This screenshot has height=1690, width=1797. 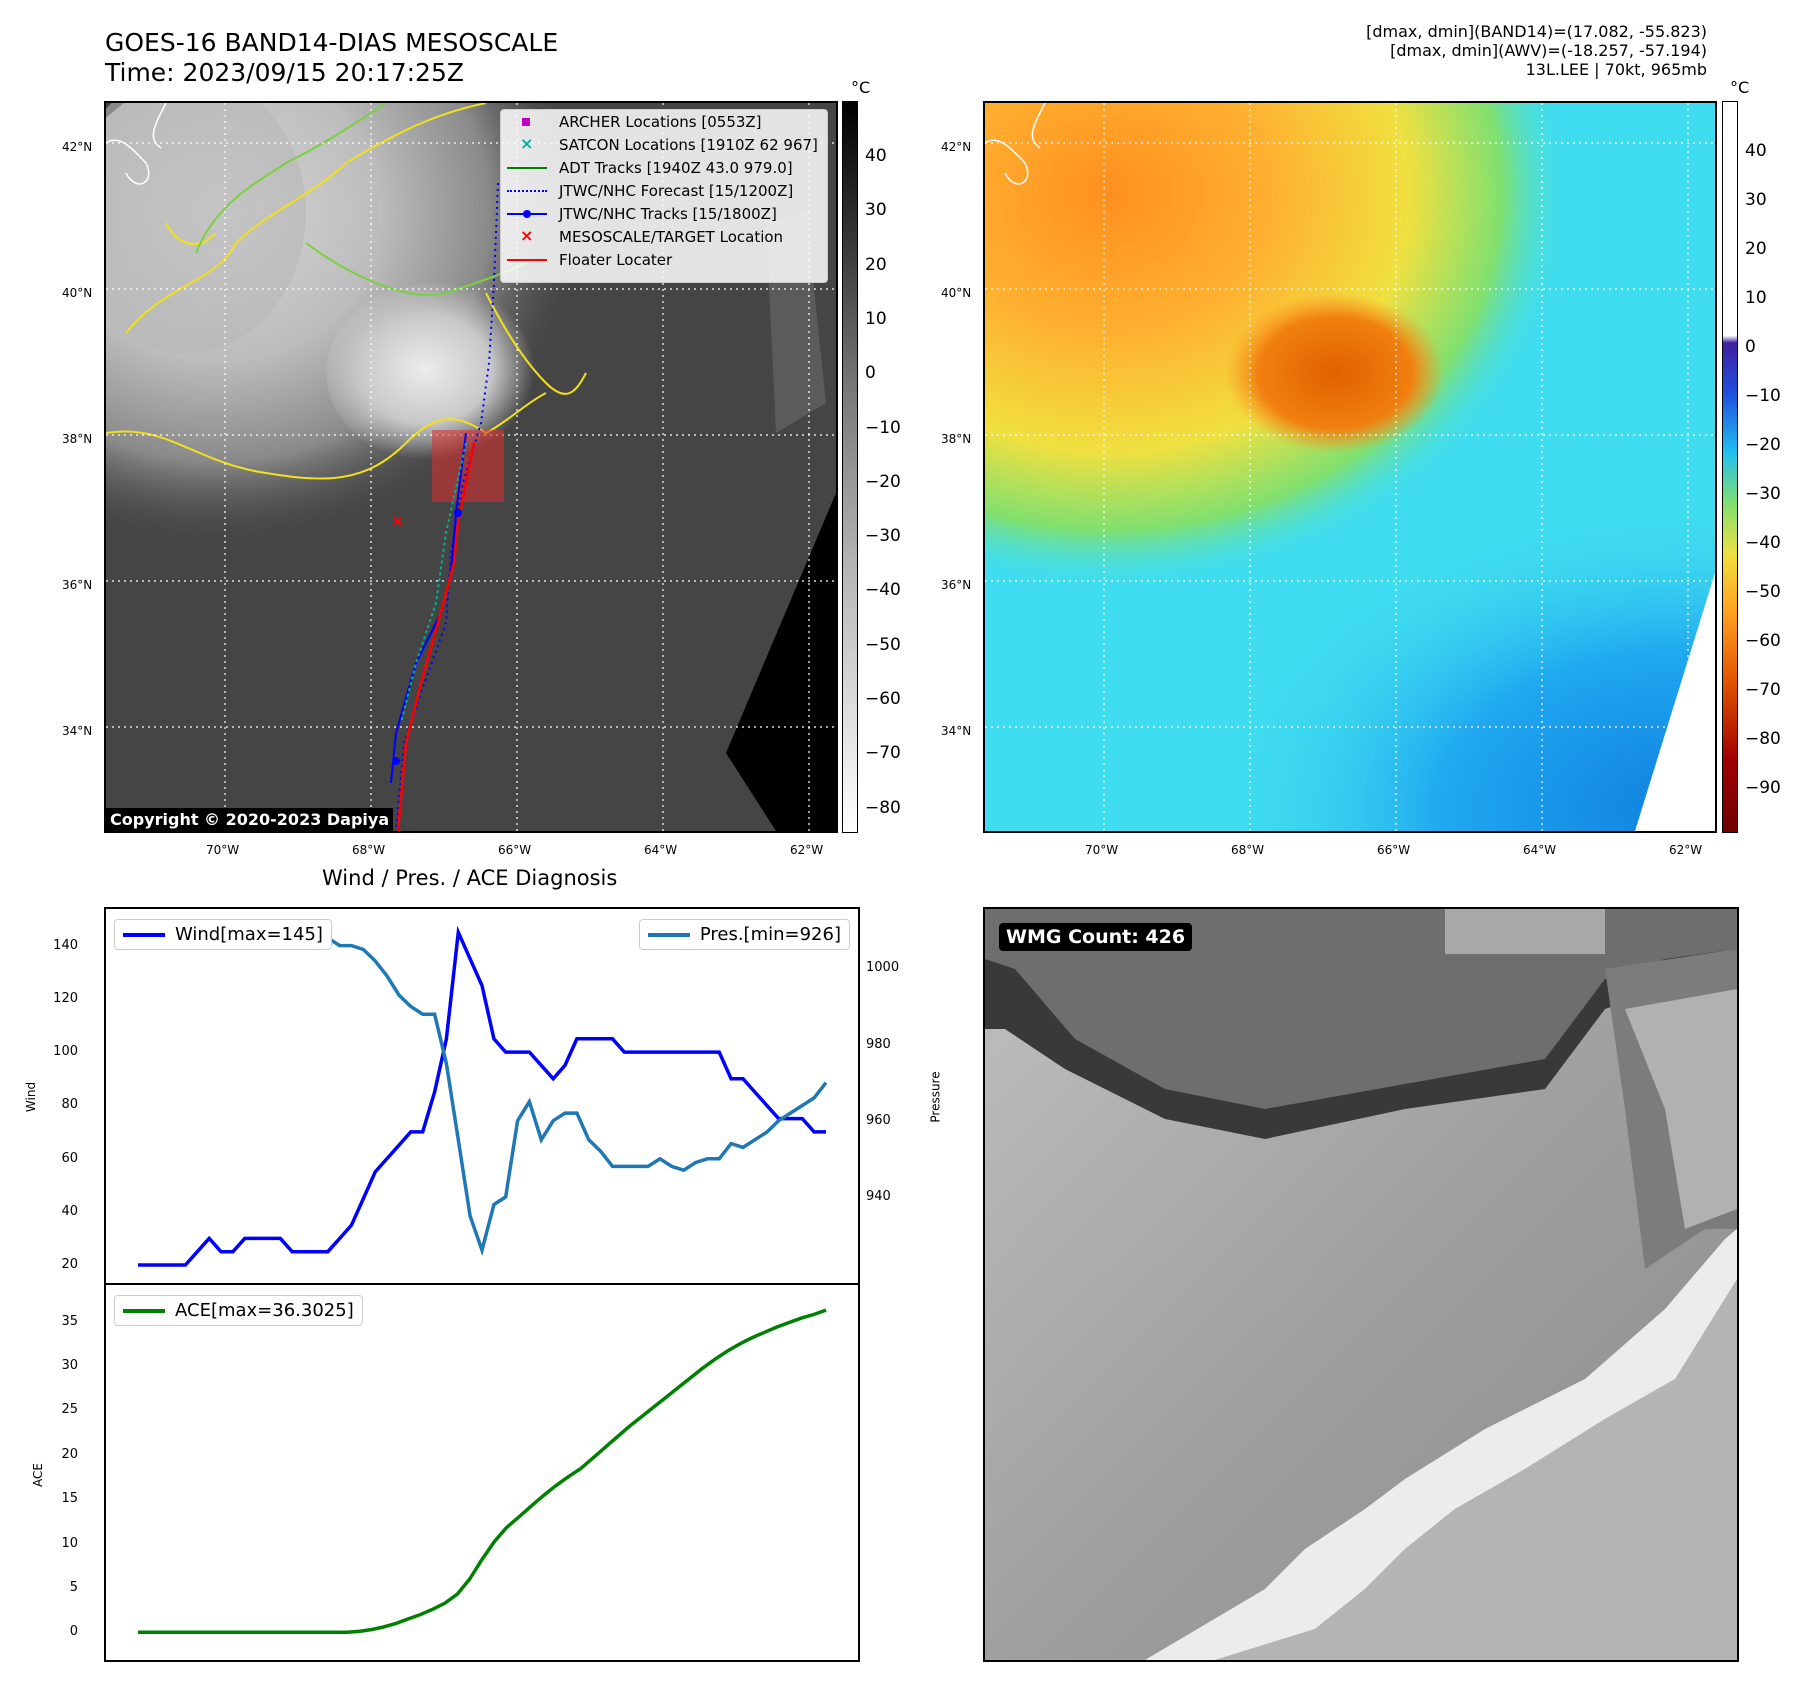 I want to click on ir-lon-label: 62°W, so click(x=807, y=850).